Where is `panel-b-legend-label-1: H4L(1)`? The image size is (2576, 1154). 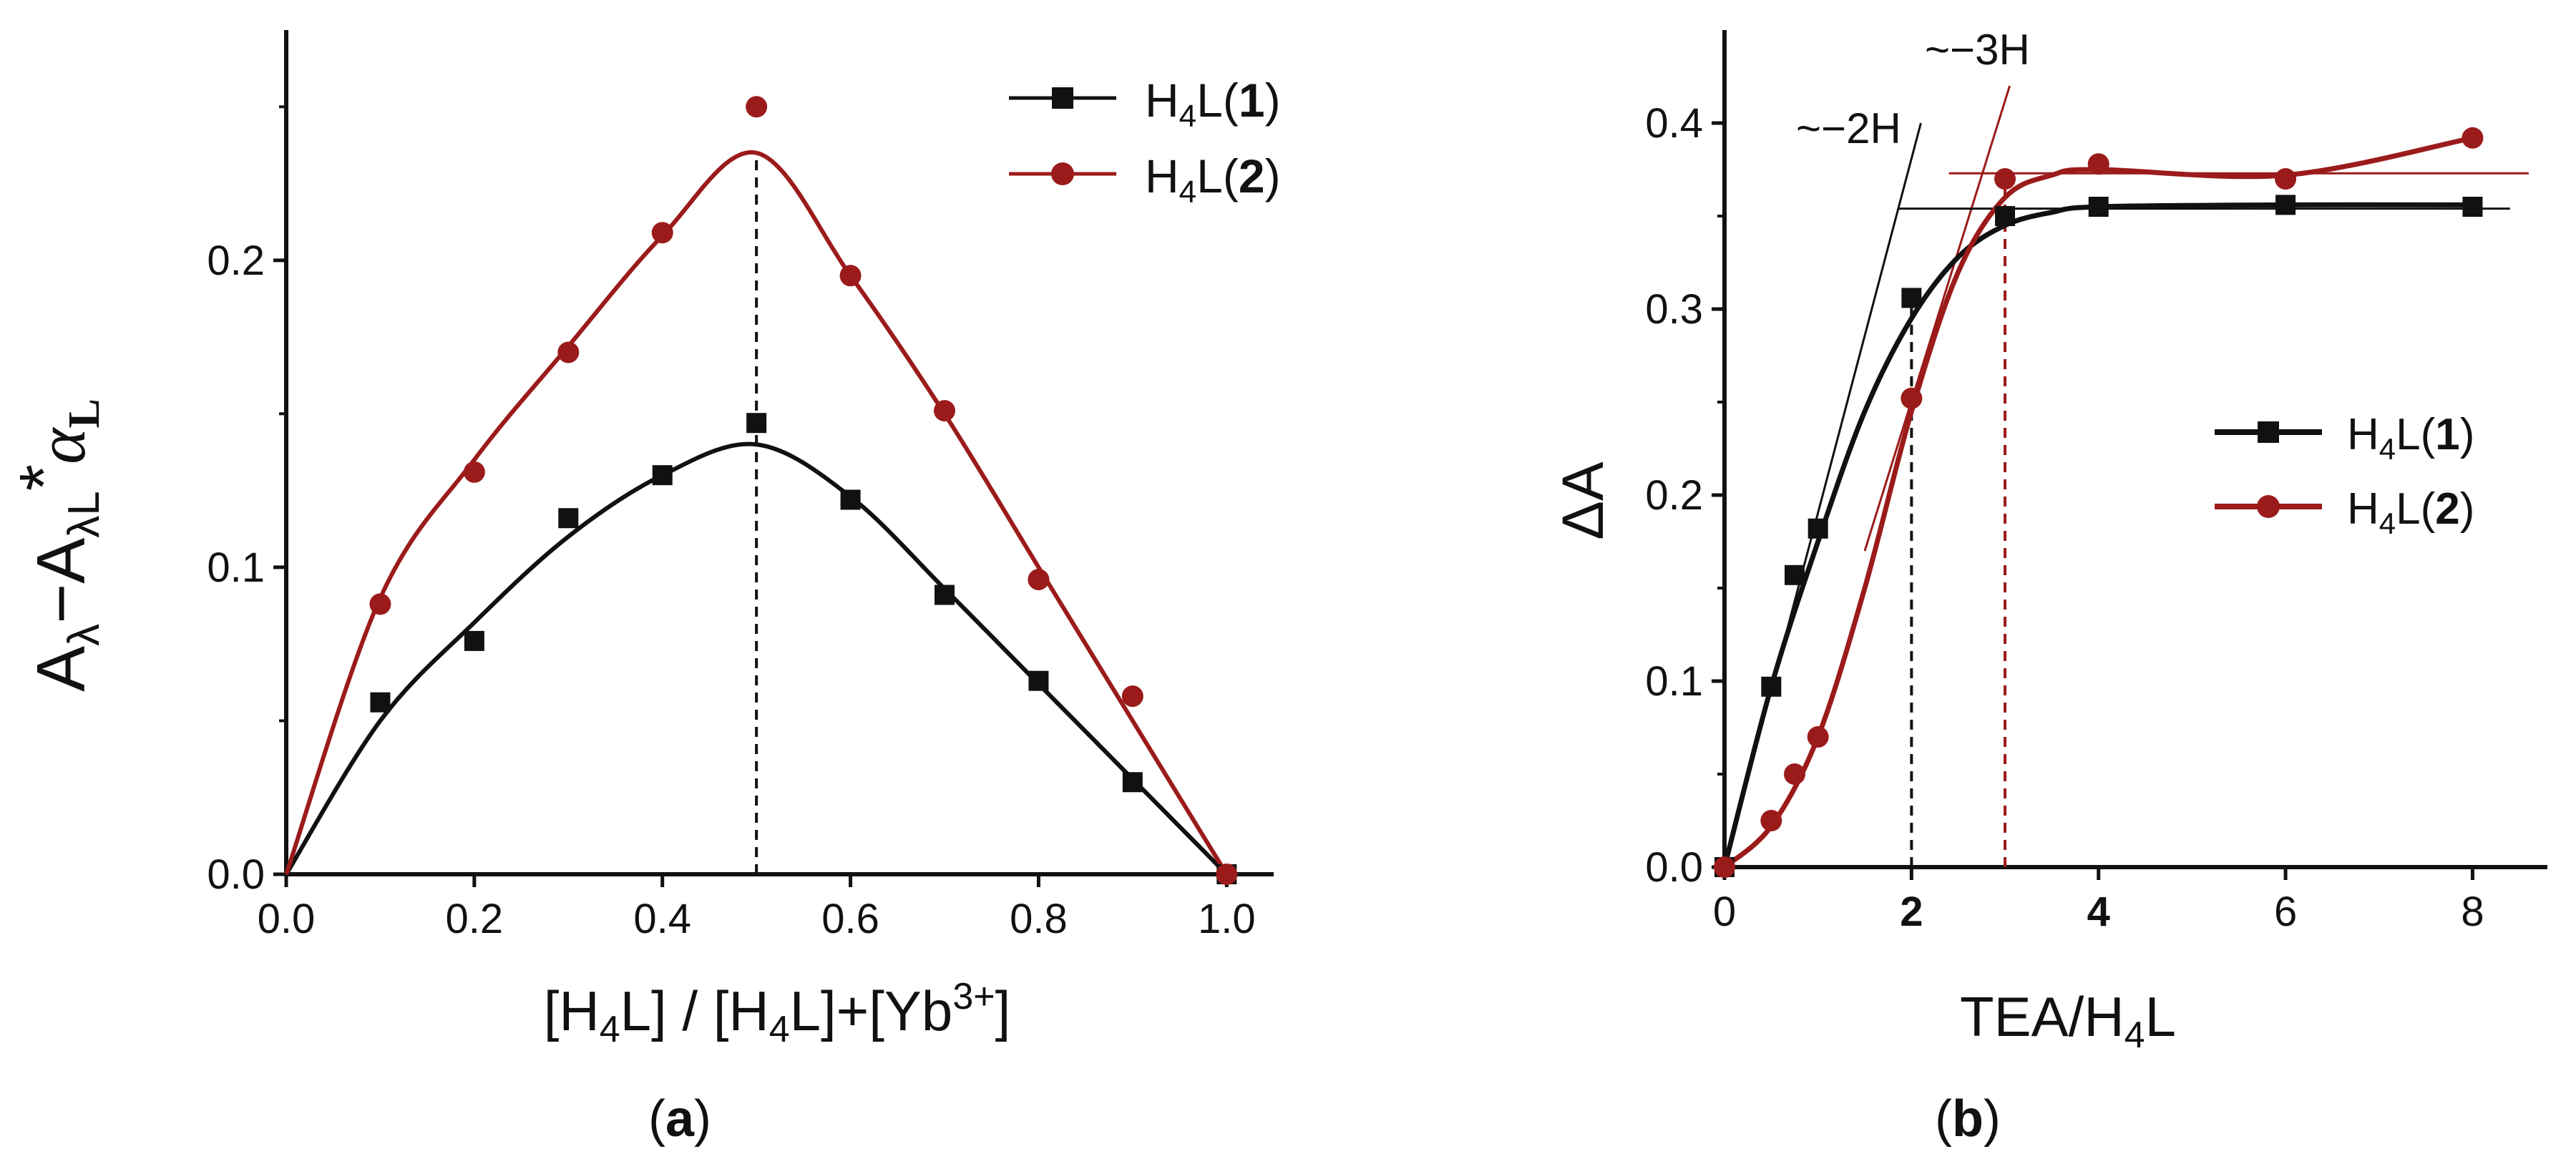 panel-b-legend-label-1: H4L(1) is located at coordinates (2410, 438).